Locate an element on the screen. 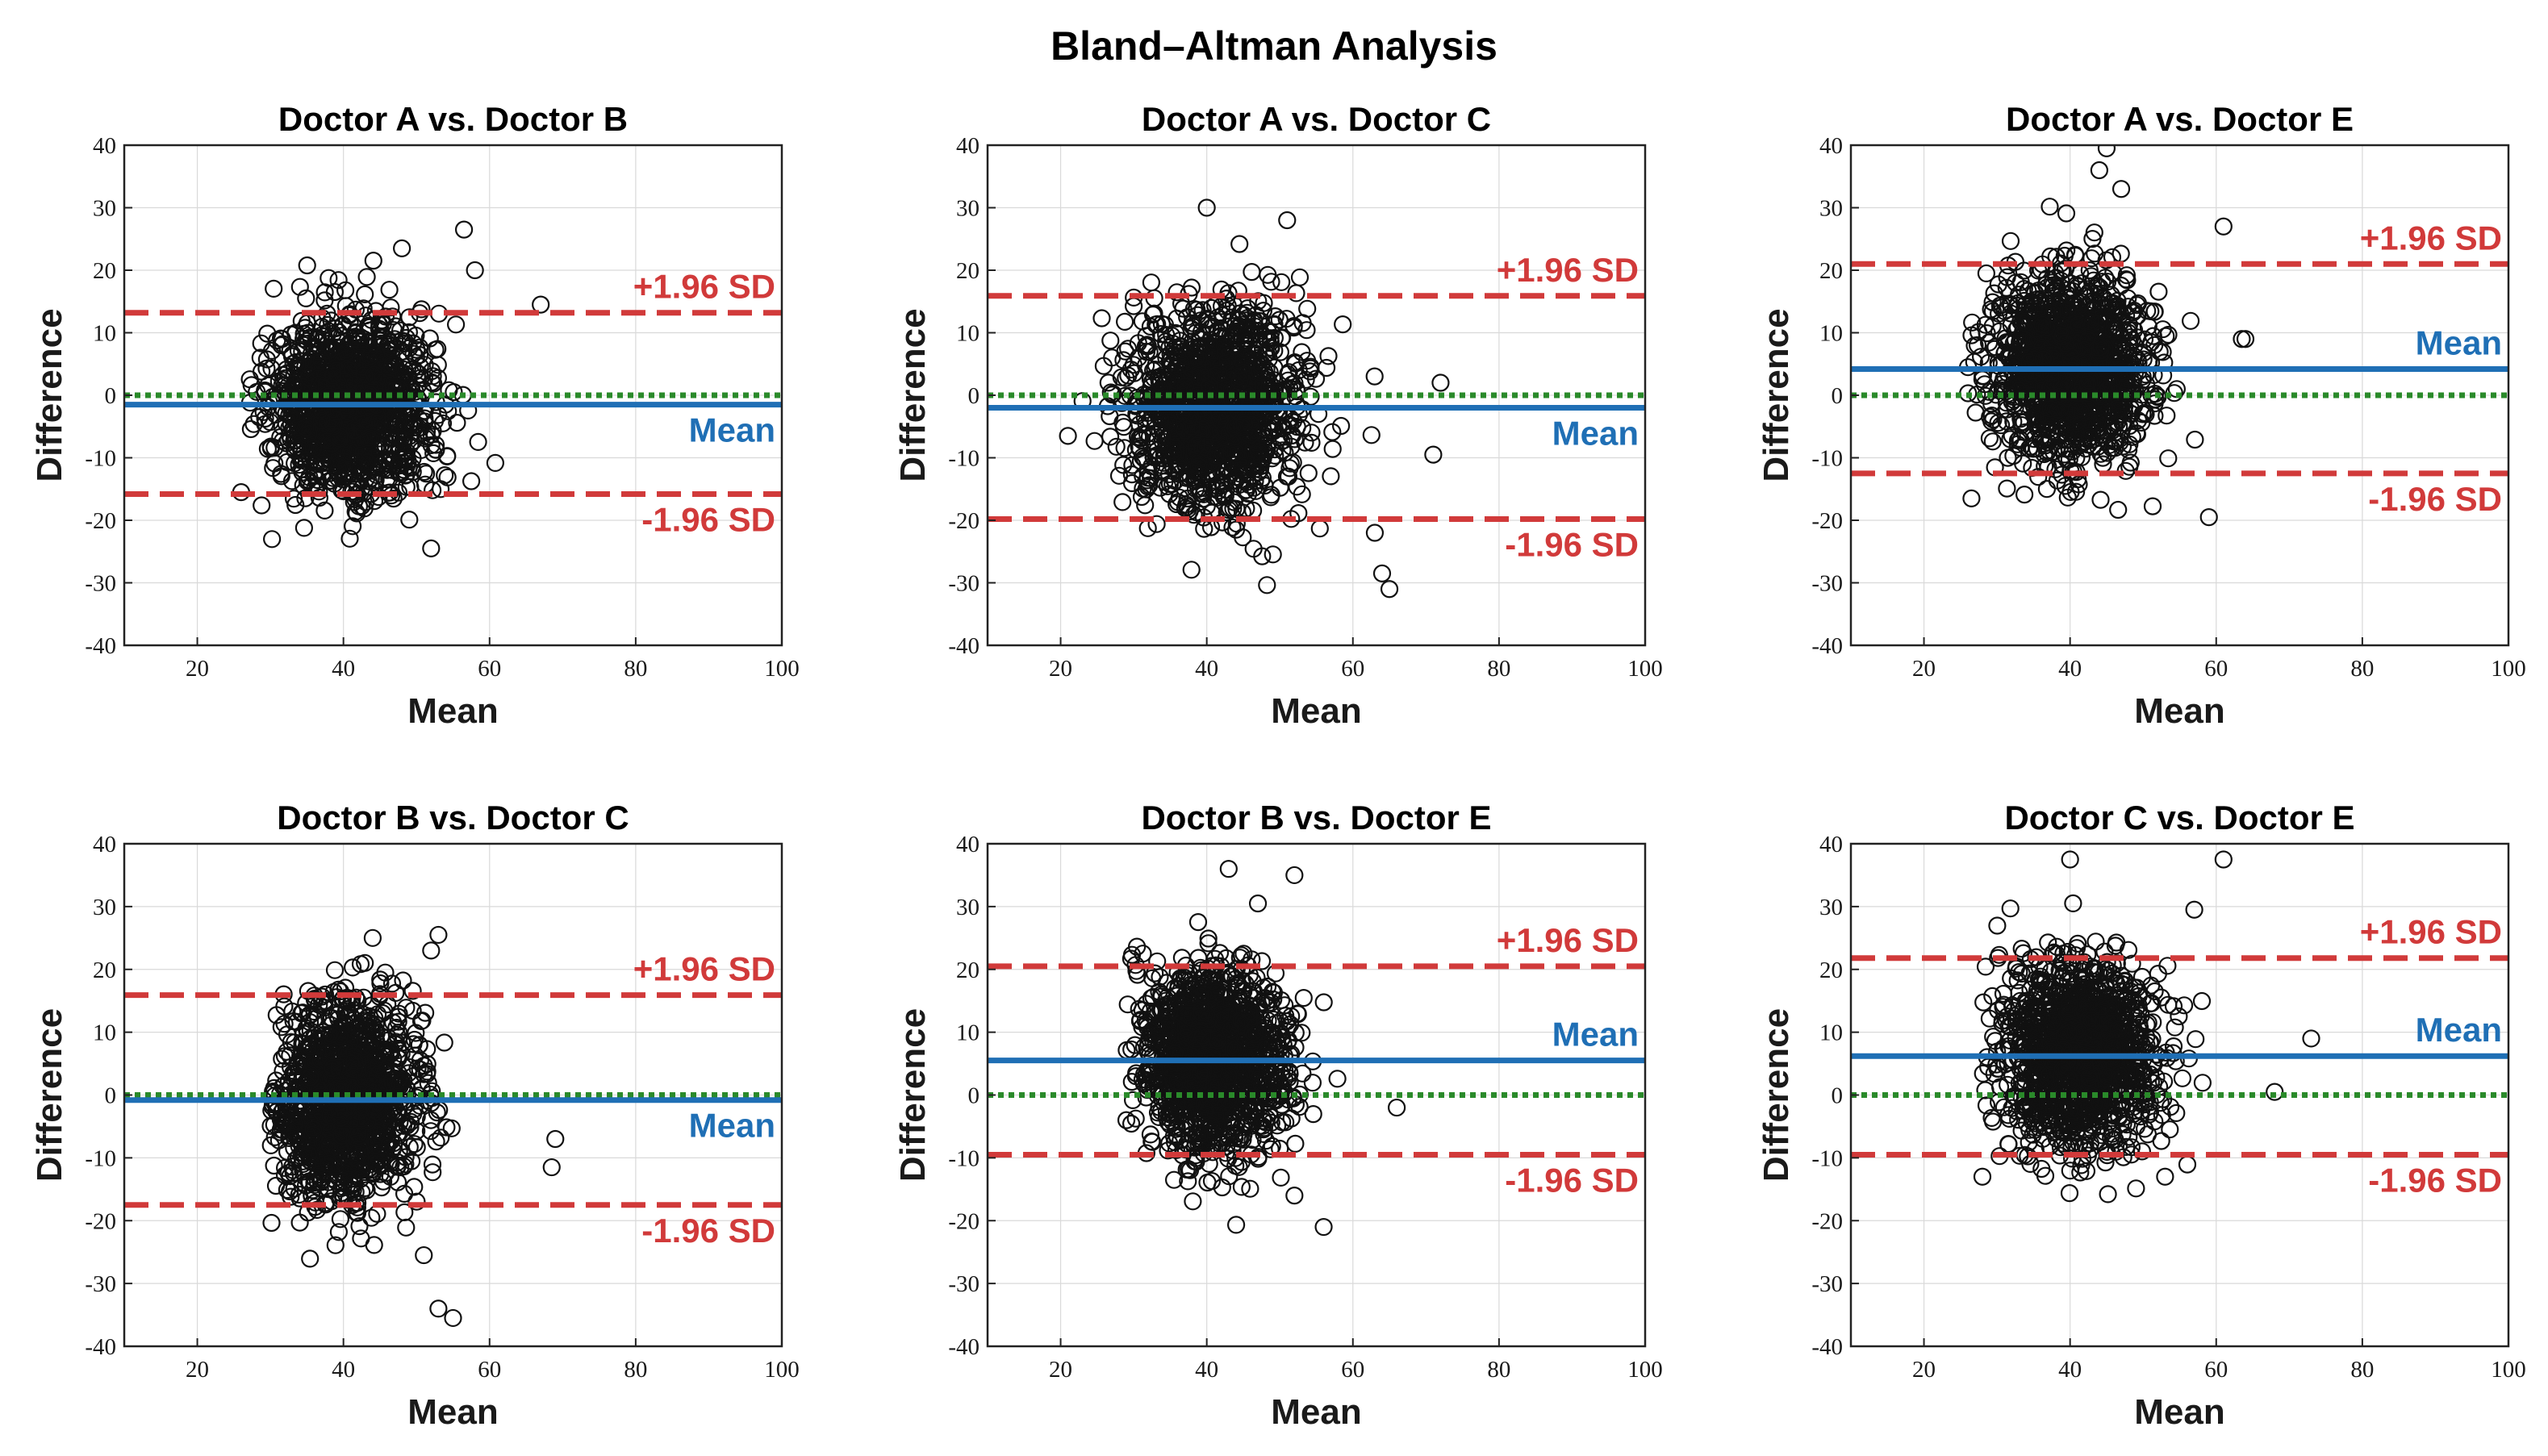  lower-limit-label: -1.96 SD is located at coordinates (708, 519).